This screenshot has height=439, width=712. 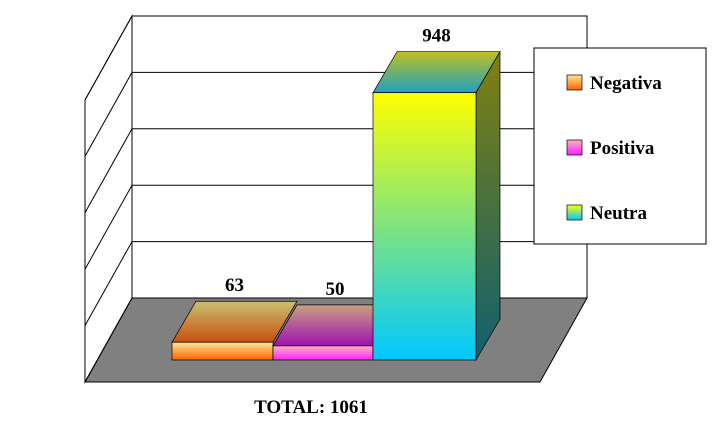 I want to click on legend-label-neutra: Neutra, so click(x=618, y=213).